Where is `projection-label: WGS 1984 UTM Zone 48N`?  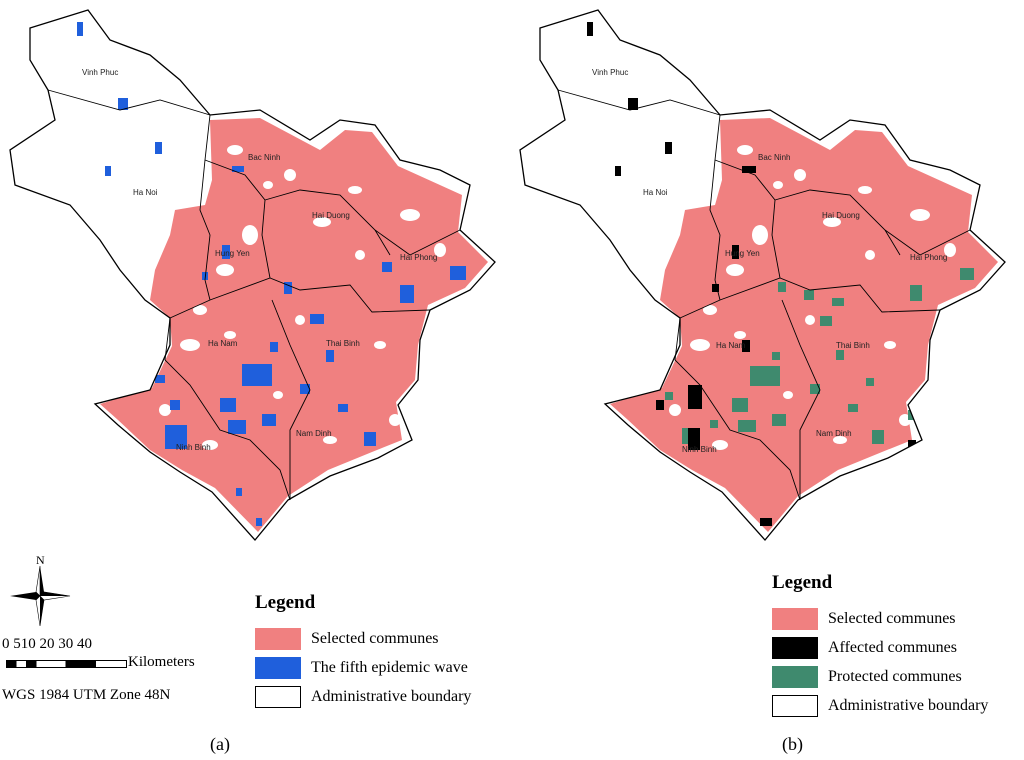
projection-label: WGS 1984 UTM Zone 48N is located at coordinates (86, 695).